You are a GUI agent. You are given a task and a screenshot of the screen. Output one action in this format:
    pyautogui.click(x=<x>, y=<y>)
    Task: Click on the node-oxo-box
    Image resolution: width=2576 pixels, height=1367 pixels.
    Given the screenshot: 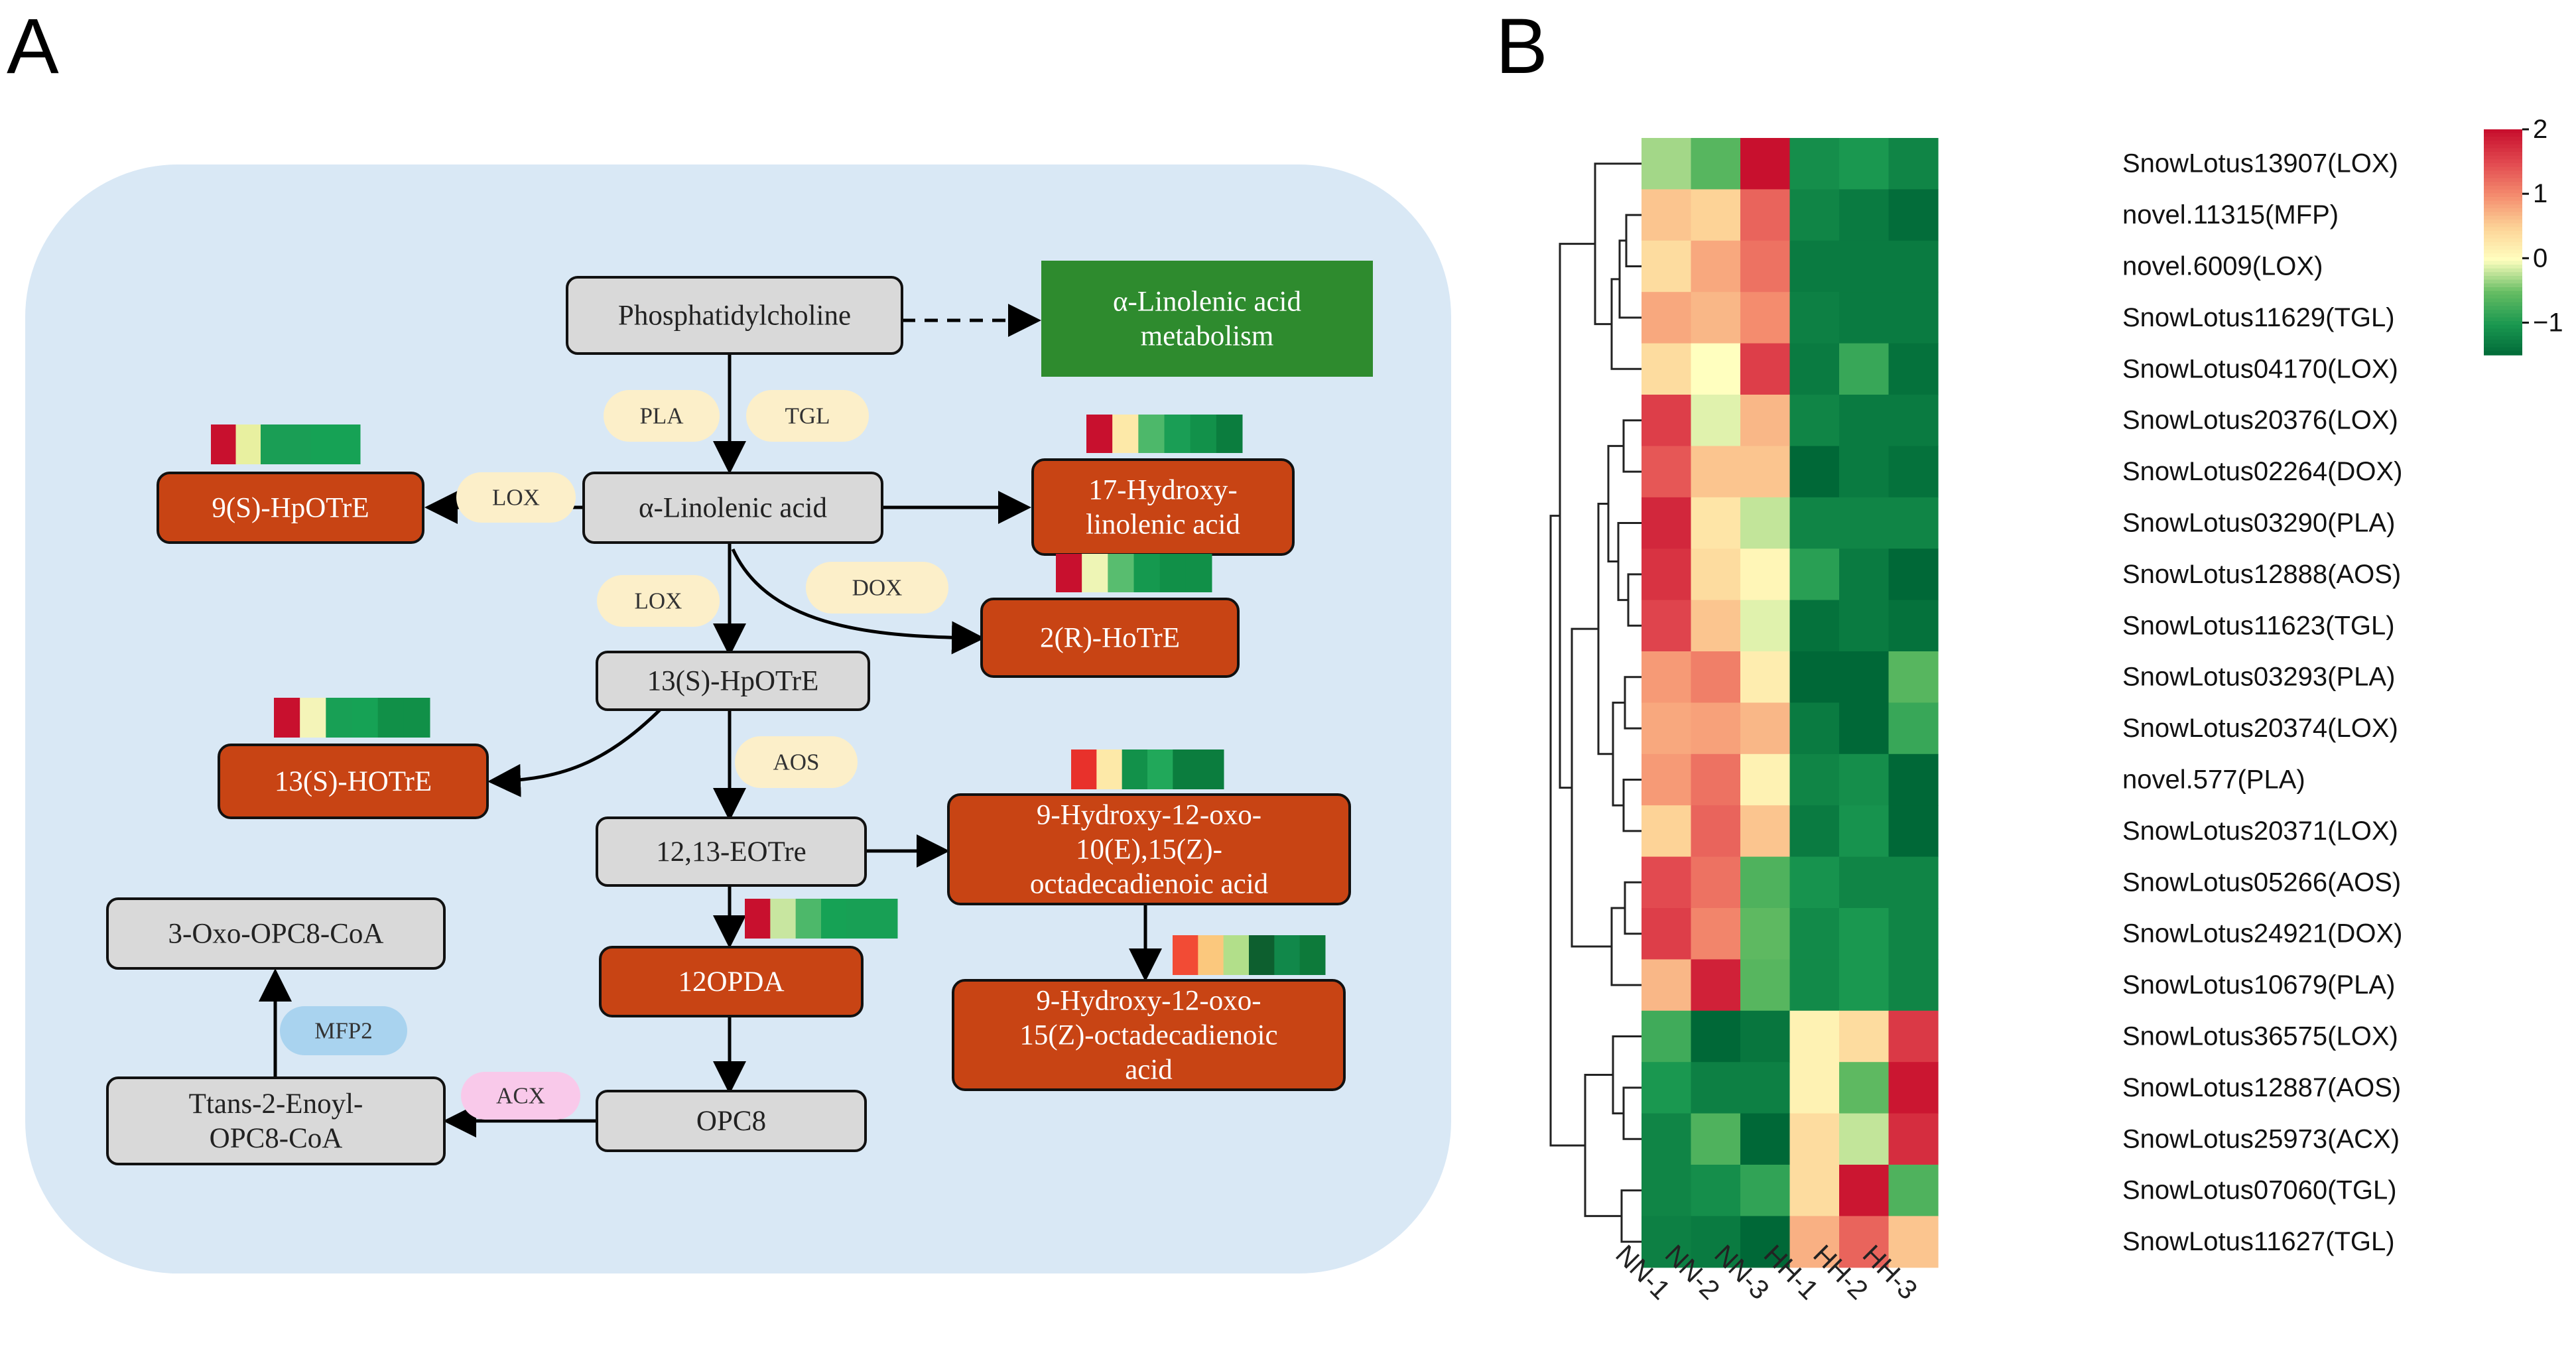 What is the action you would take?
    pyautogui.click(x=276, y=933)
    